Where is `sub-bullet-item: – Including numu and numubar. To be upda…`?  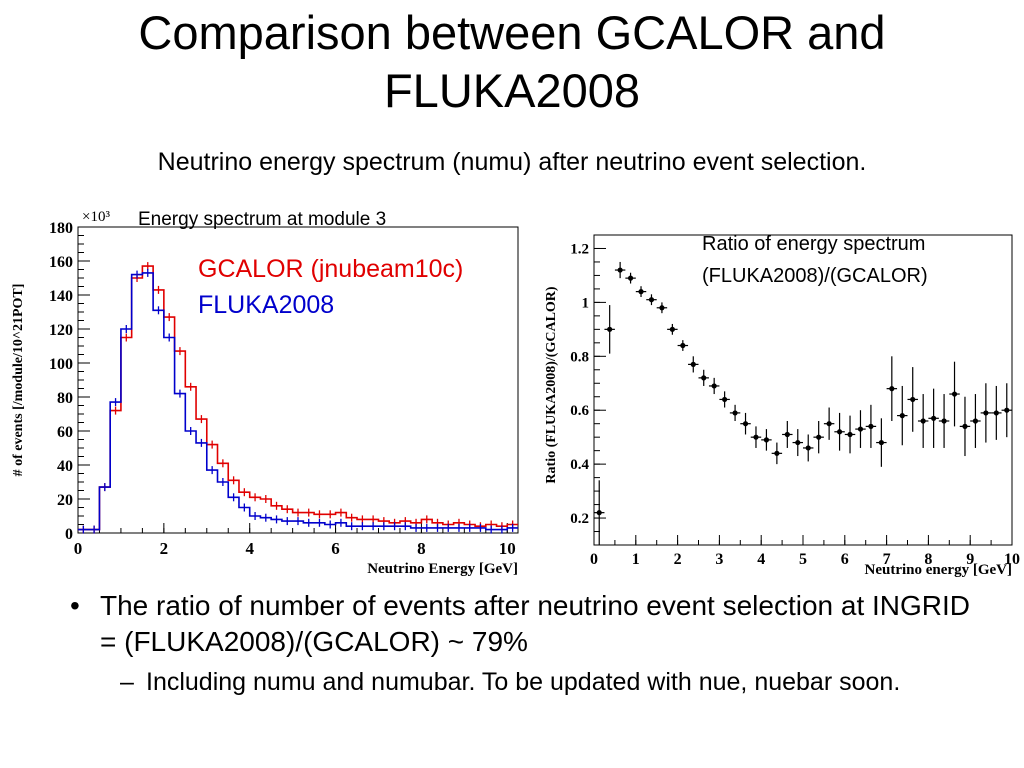
sub-bullet-item: – Including numu and numubar. To be upda… is located at coordinates (555, 682).